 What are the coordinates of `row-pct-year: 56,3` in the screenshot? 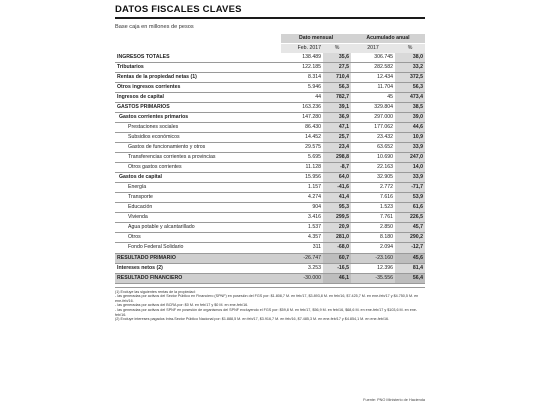 It's located at (410, 87).